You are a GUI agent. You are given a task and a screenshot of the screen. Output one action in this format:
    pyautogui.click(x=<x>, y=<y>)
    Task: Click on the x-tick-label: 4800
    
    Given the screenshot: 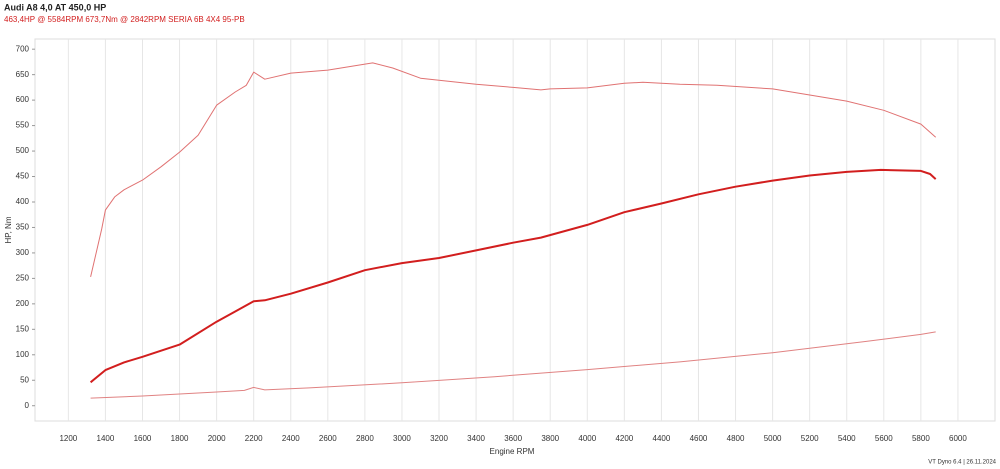 What is the action you would take?
    pyautogui.click(x=736, y=438)
    